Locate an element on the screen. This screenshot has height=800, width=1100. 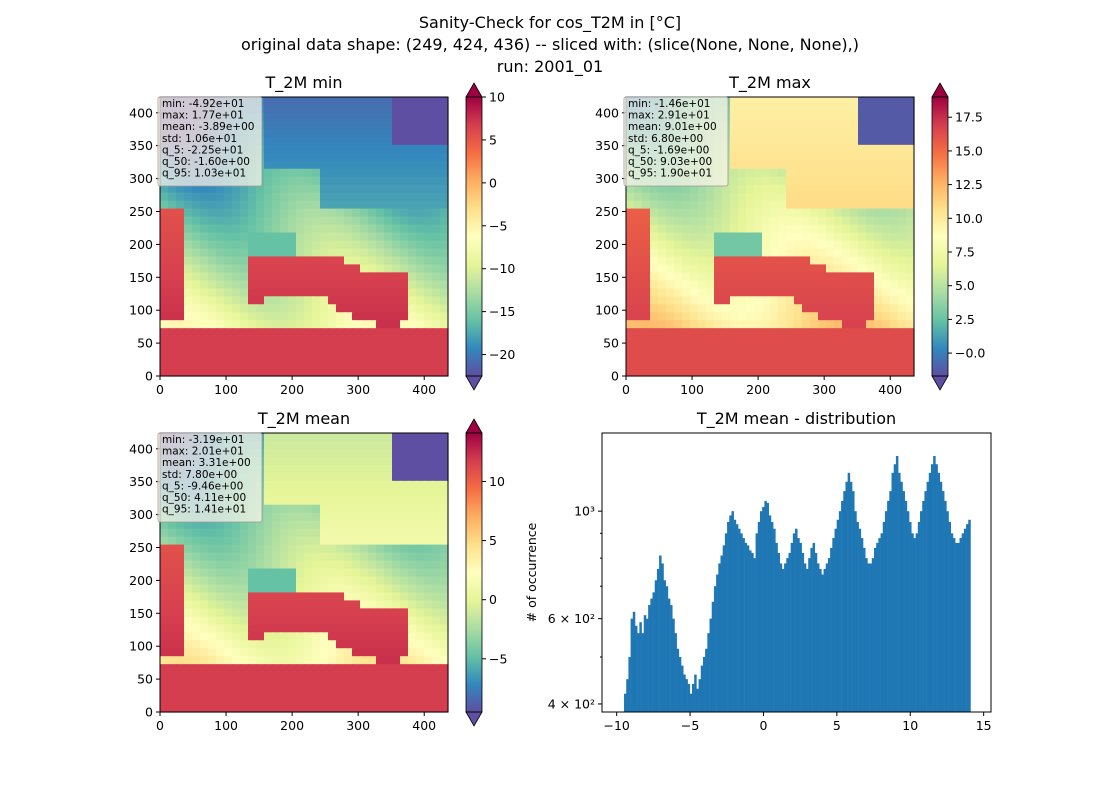
heatmap-0-colorbar-extend-min is located at coordinates (474, 383).